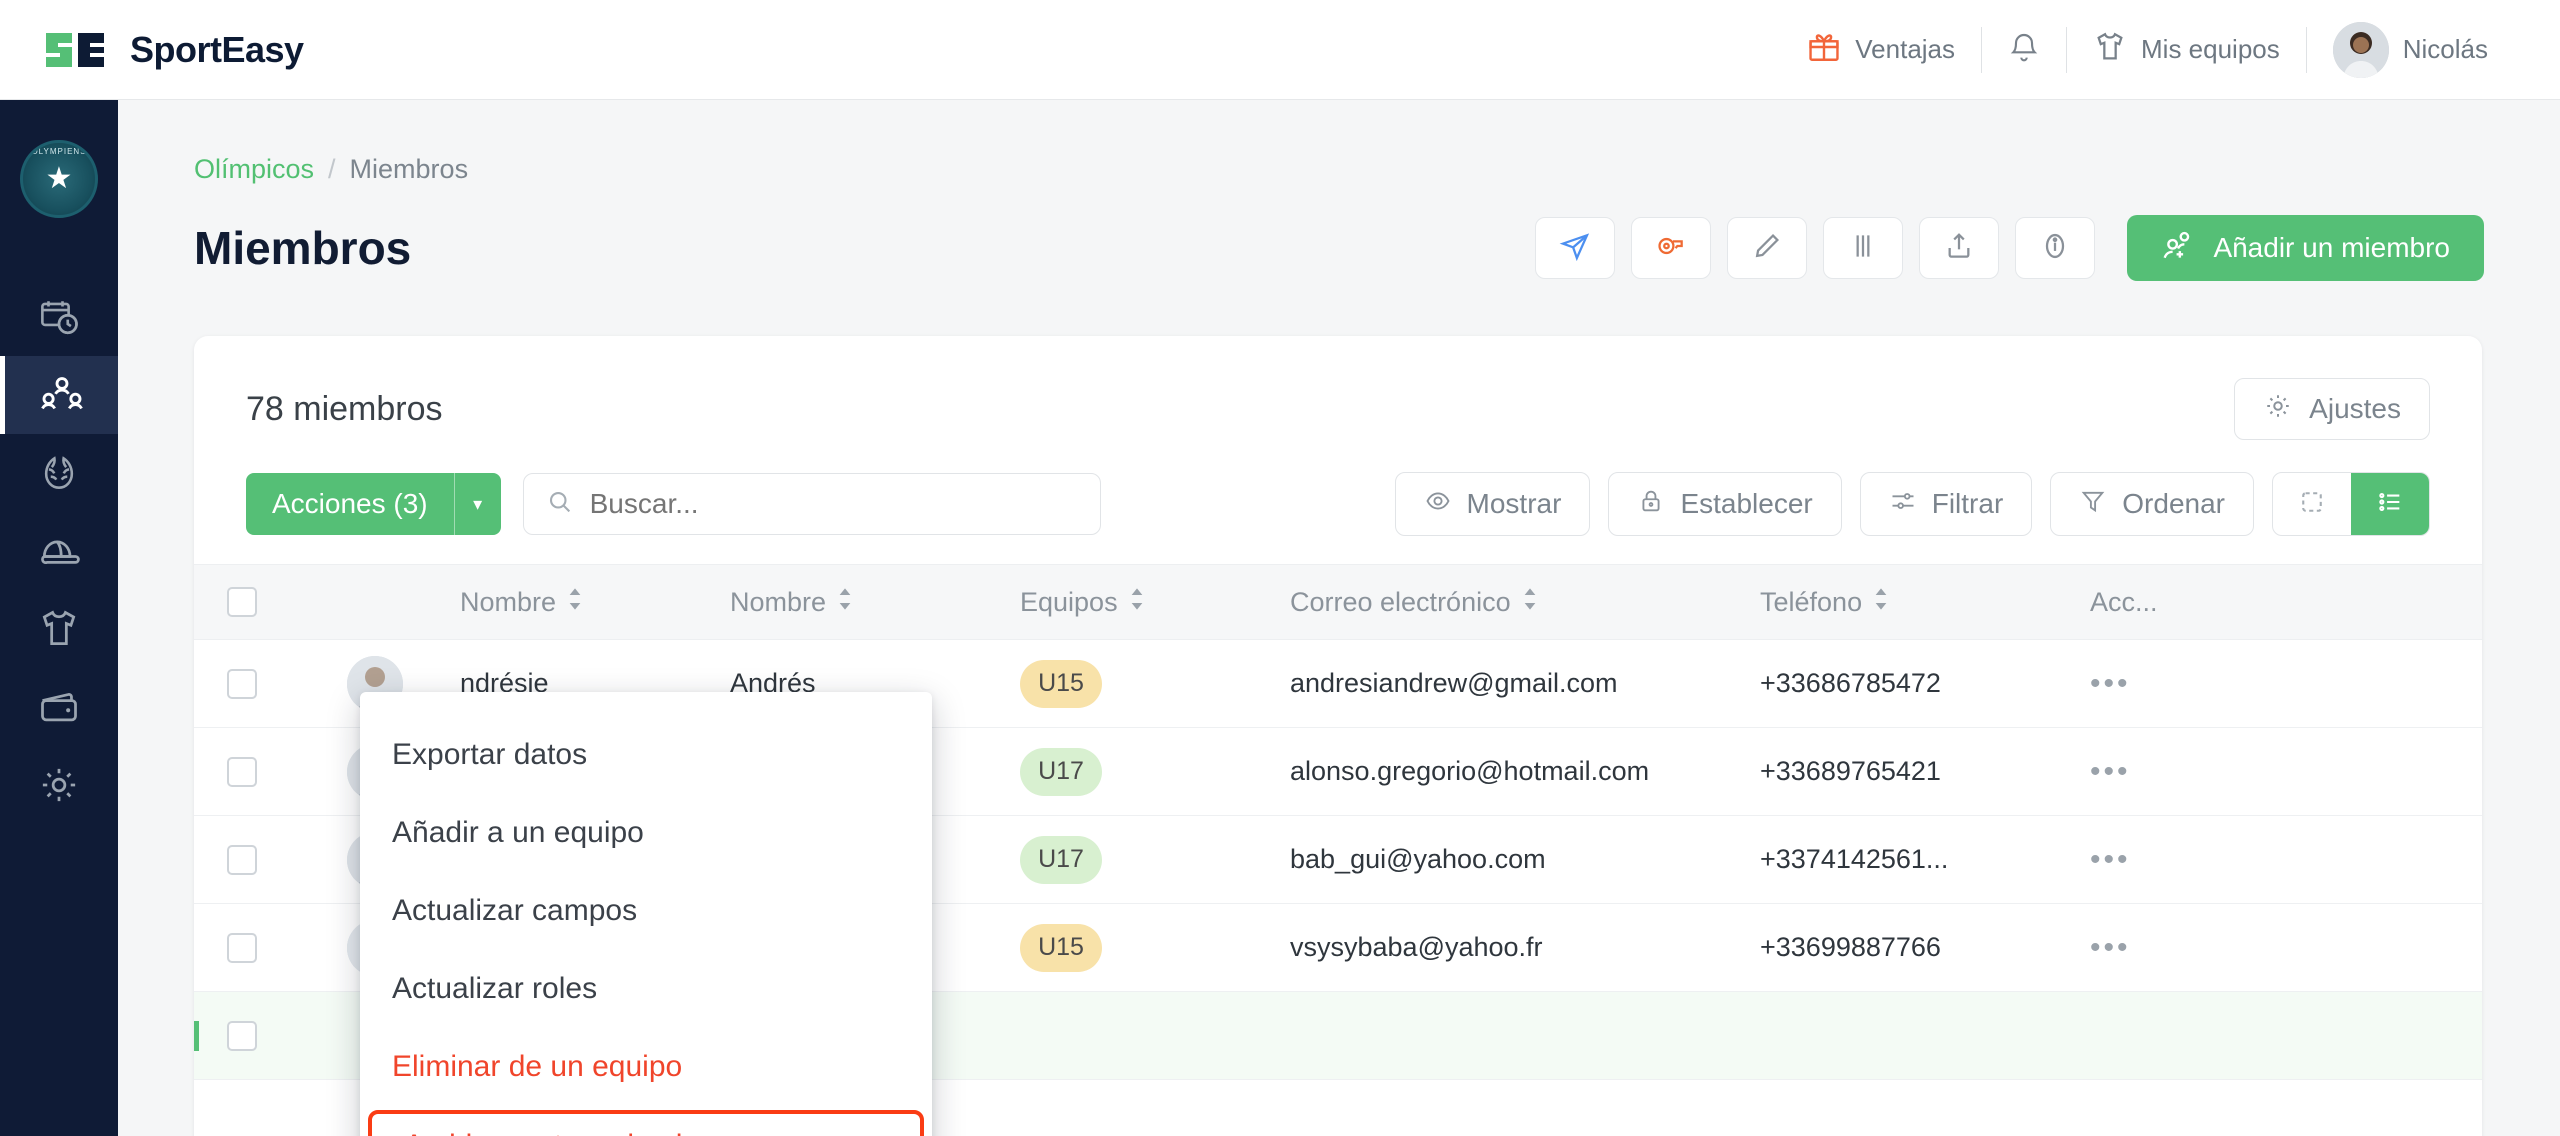 The height and width of the screenshot is (1136, 2560). I want to click on filter-button: Filtrar, so click(1946, 504).